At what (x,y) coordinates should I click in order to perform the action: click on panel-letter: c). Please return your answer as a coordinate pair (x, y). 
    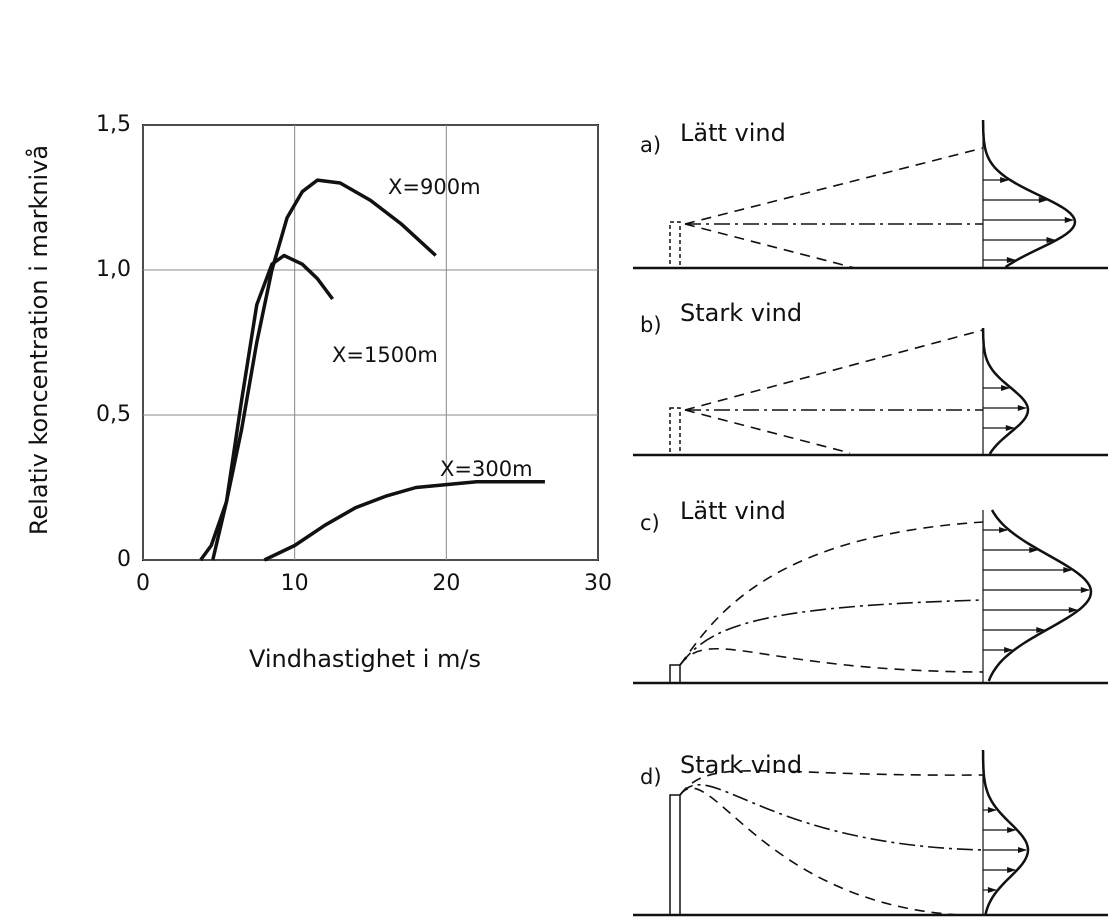
    Looking at the image, I should click on (650, 523).